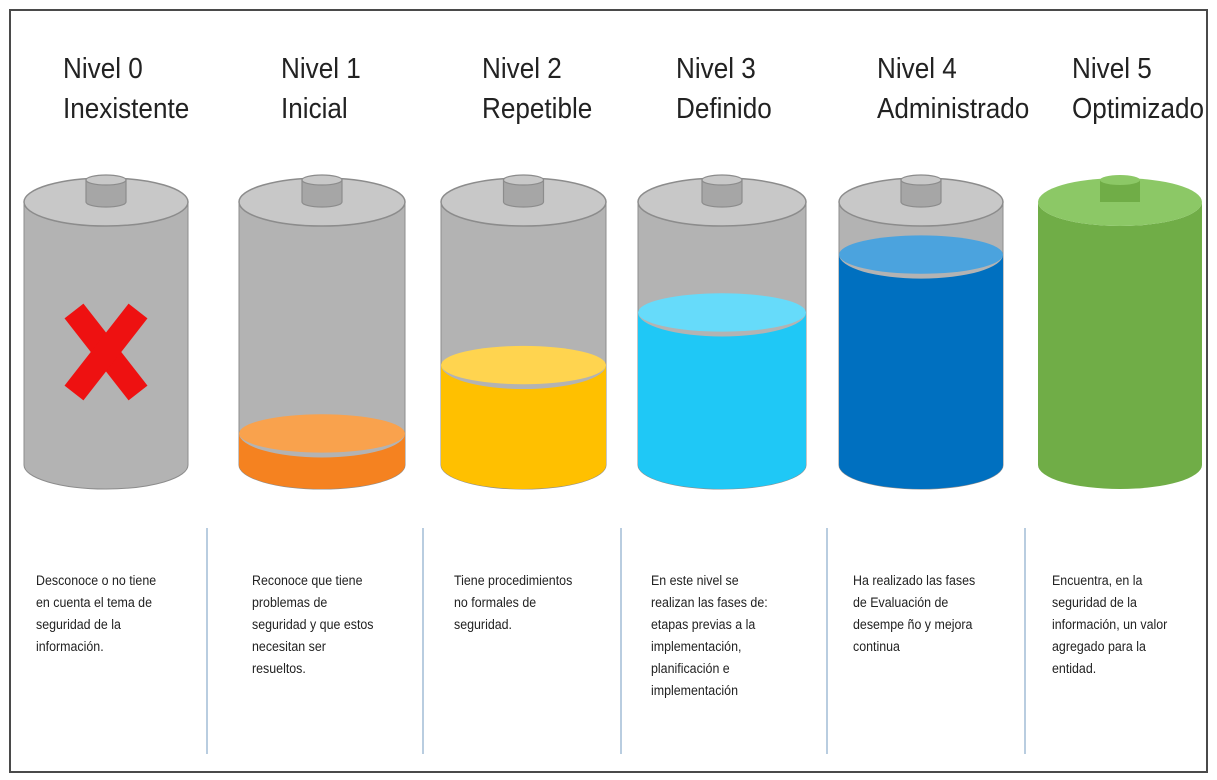 The width and height of the screenshot is (1217, 780). Describe the element at coordinates (953, 89) in the screenshot. I see `level-title-nivel-4: Nivel 4 Administrado` at that location.